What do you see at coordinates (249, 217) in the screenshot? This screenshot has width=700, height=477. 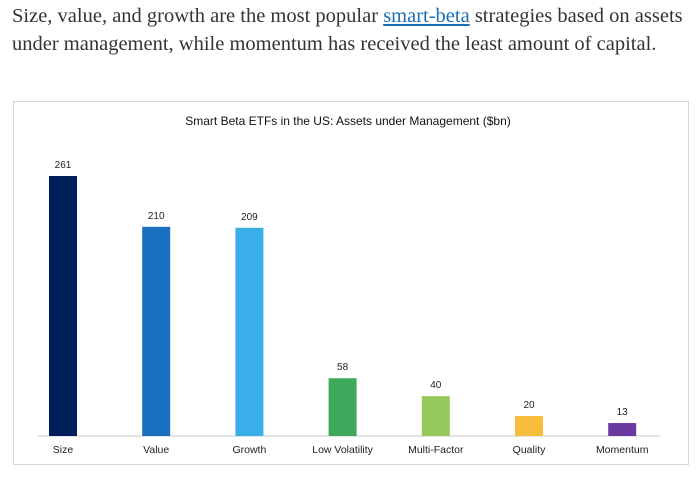 I see `value-label-growth: 209` at bounding box center [249, 217].